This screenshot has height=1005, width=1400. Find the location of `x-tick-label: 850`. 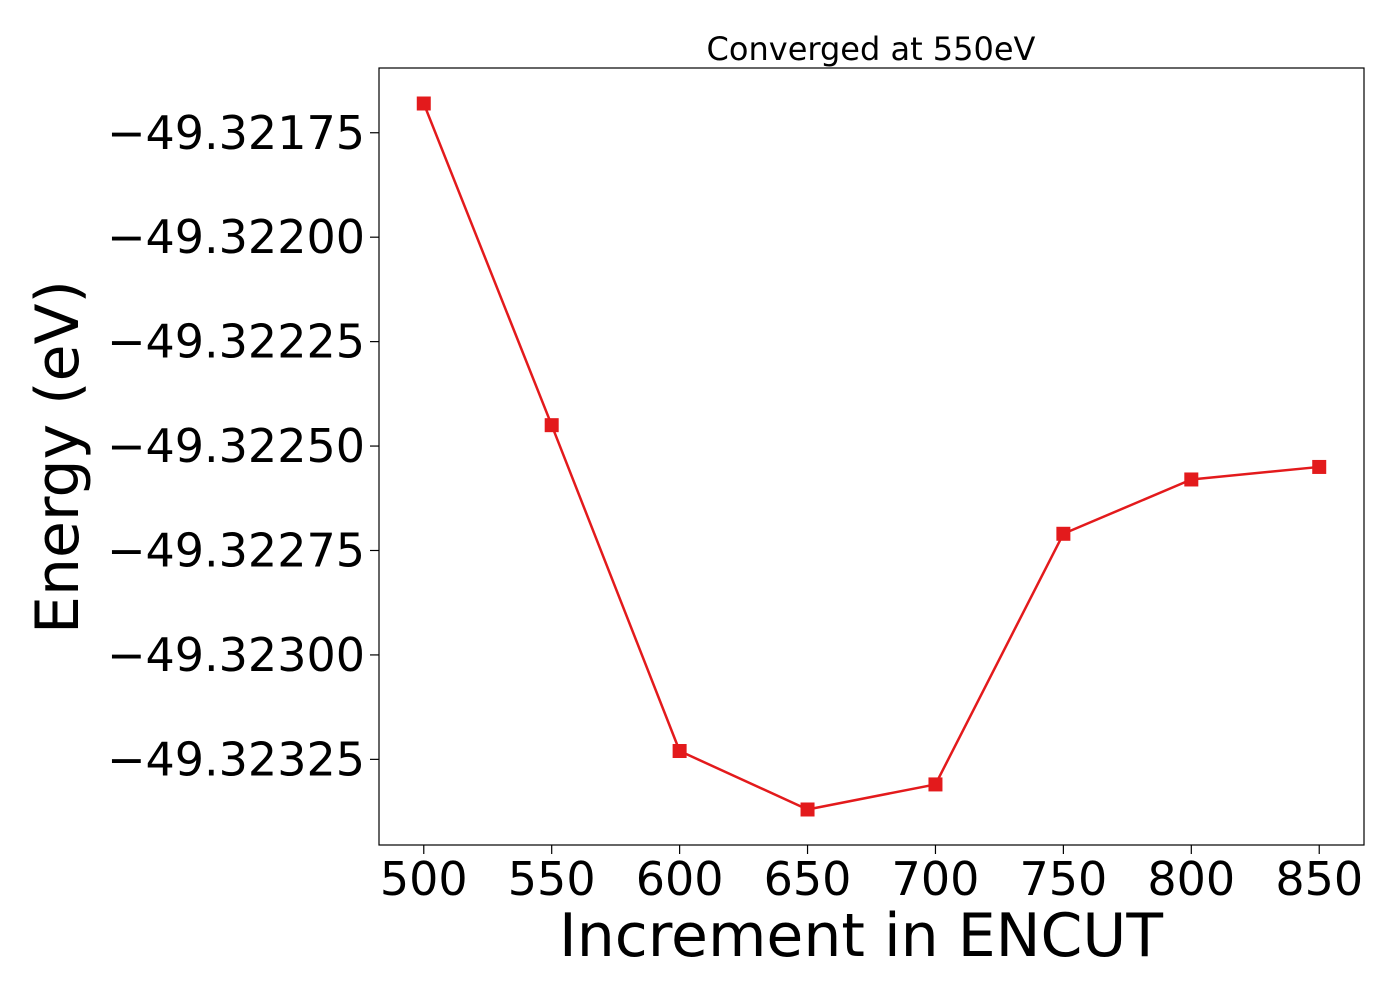

x-tick-label: 850 is located at coordinates (1319, 879).